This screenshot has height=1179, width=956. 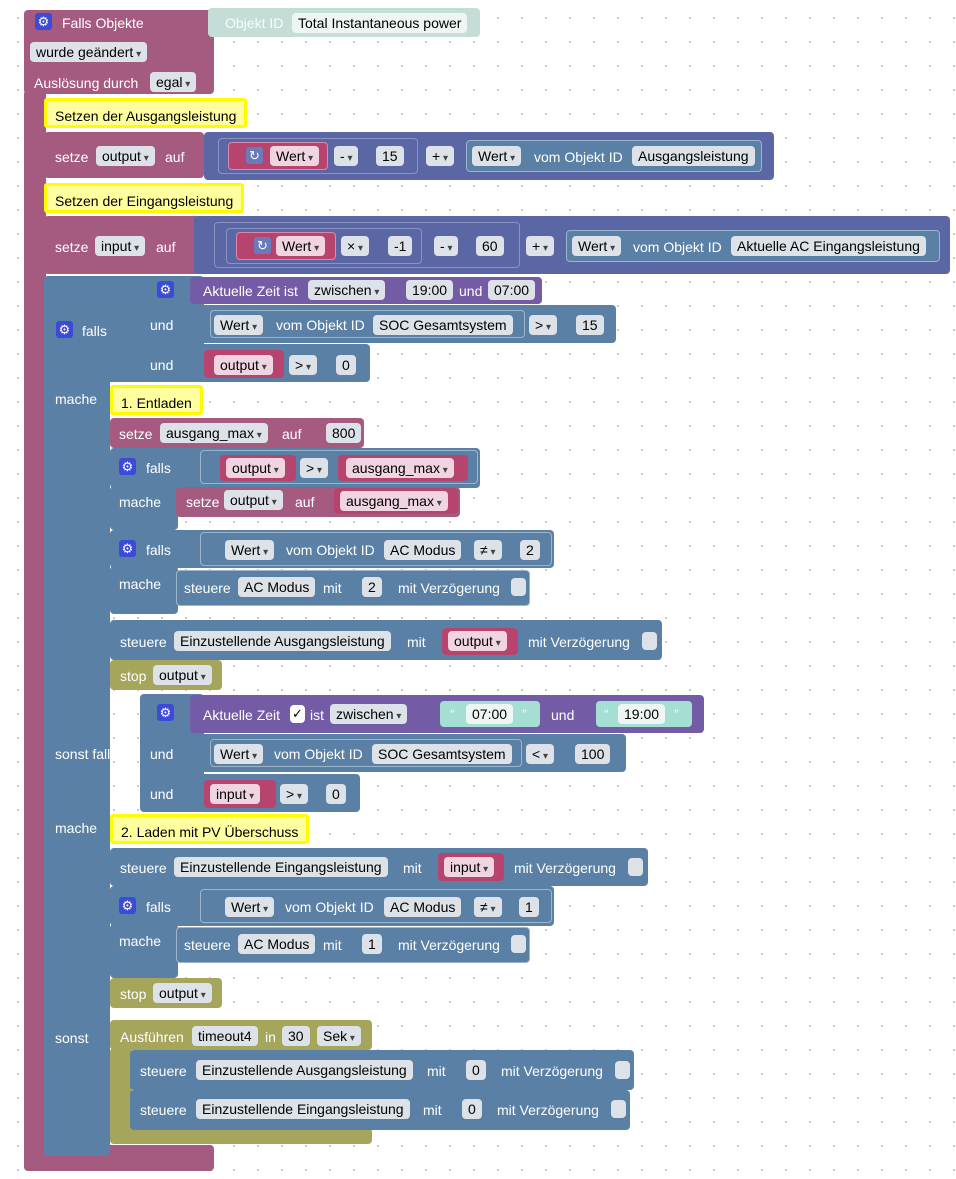 I want to click on time-start-field: 07:00, so click(x=490, y=714).